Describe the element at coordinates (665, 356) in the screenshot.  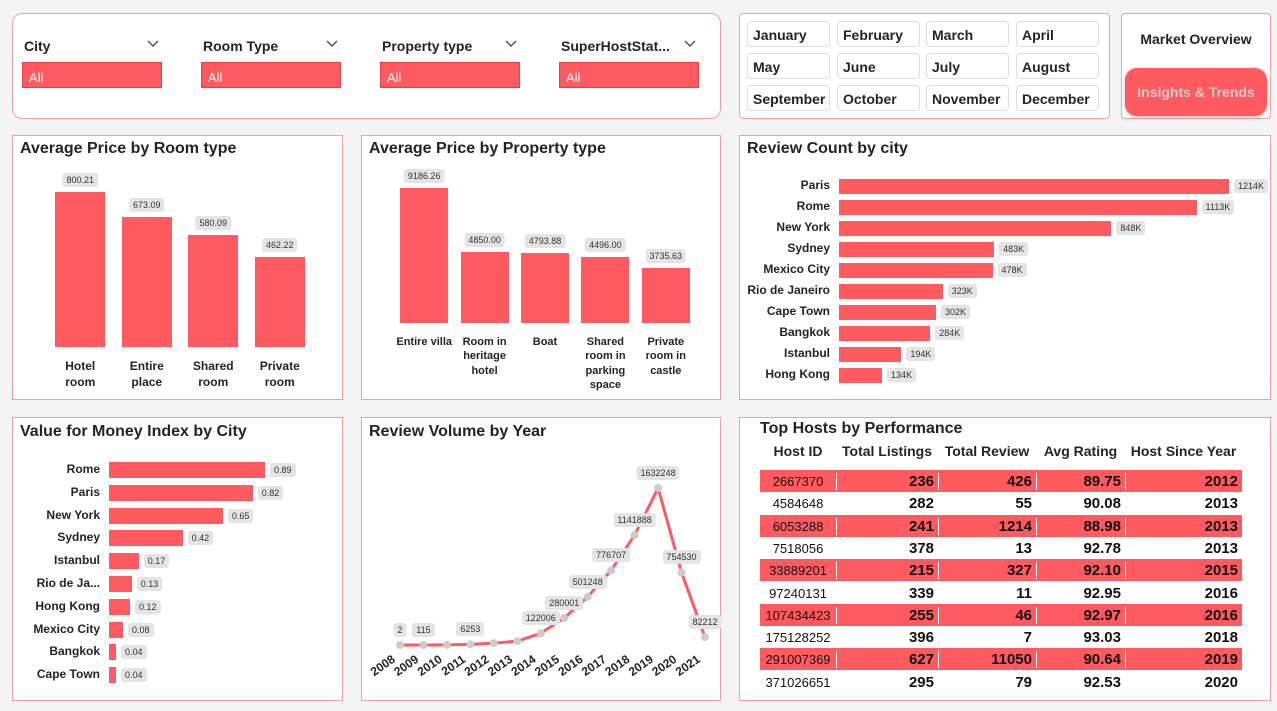
I see `x-tick-label: Private room in castle` at that location.